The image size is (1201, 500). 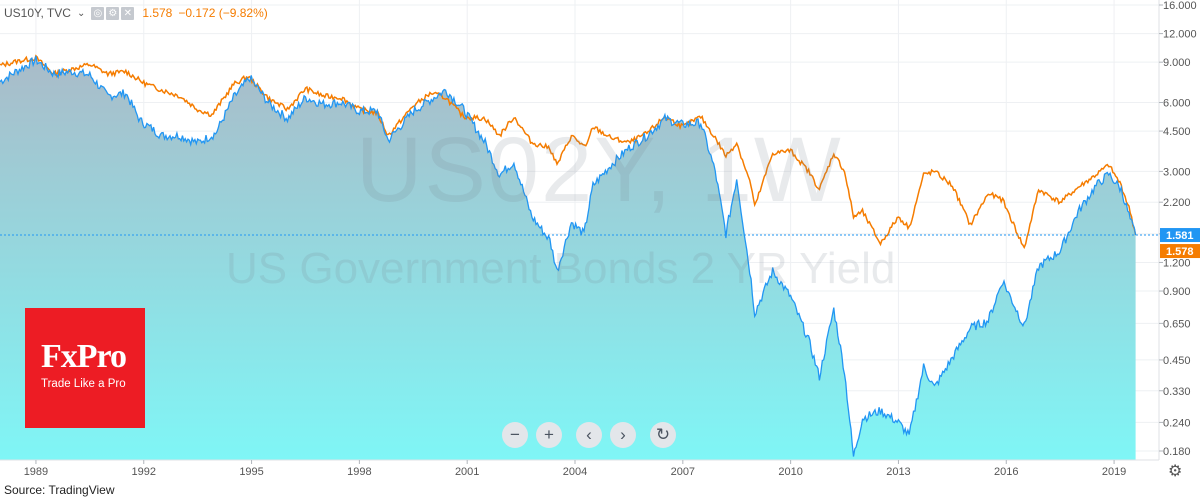 I want to click on y-tick-label: 6.000, so click(x=1177, y=103).